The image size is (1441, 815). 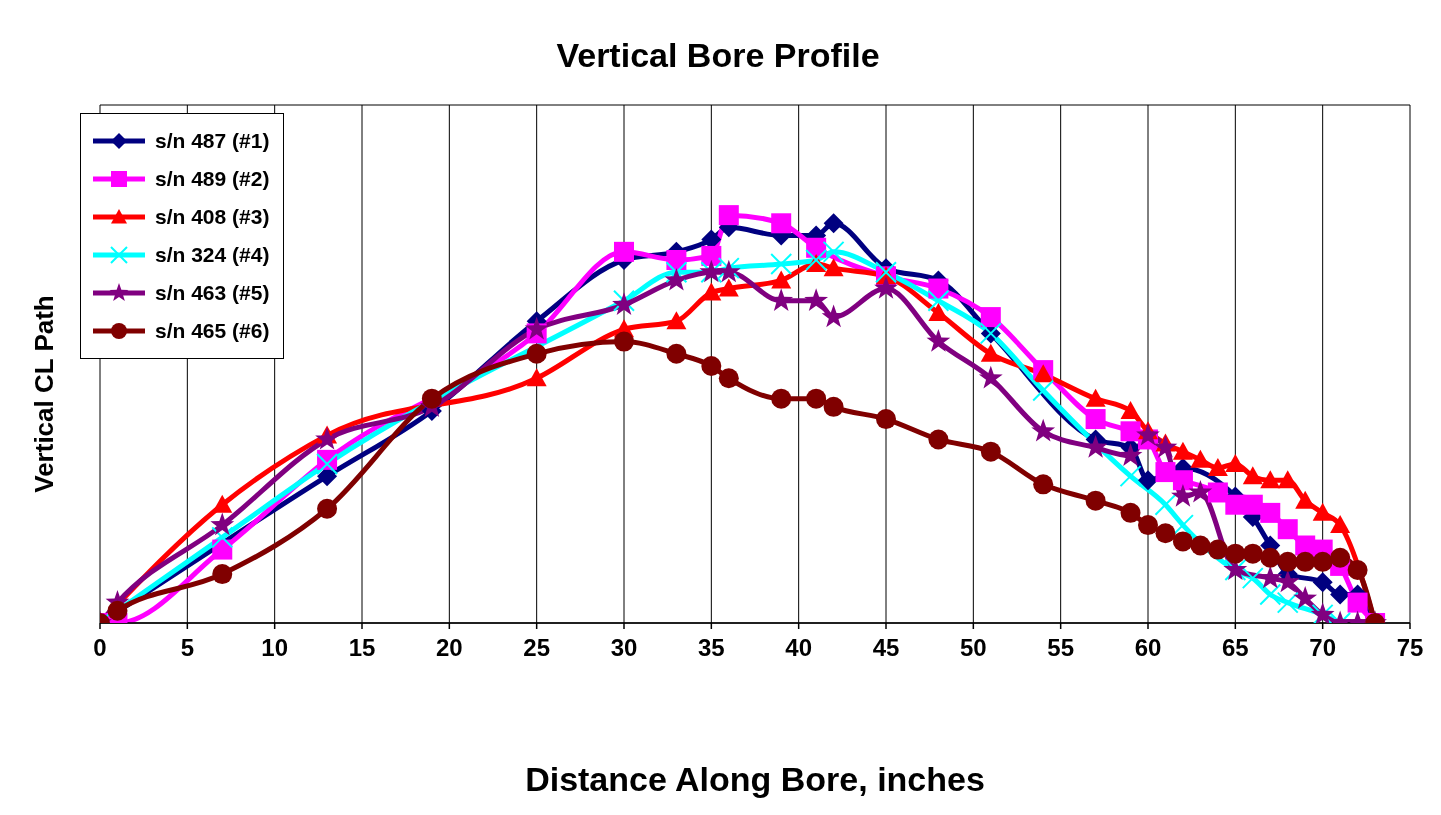 I want to click on x-tick-label: 40, so click(x=799, y=648).